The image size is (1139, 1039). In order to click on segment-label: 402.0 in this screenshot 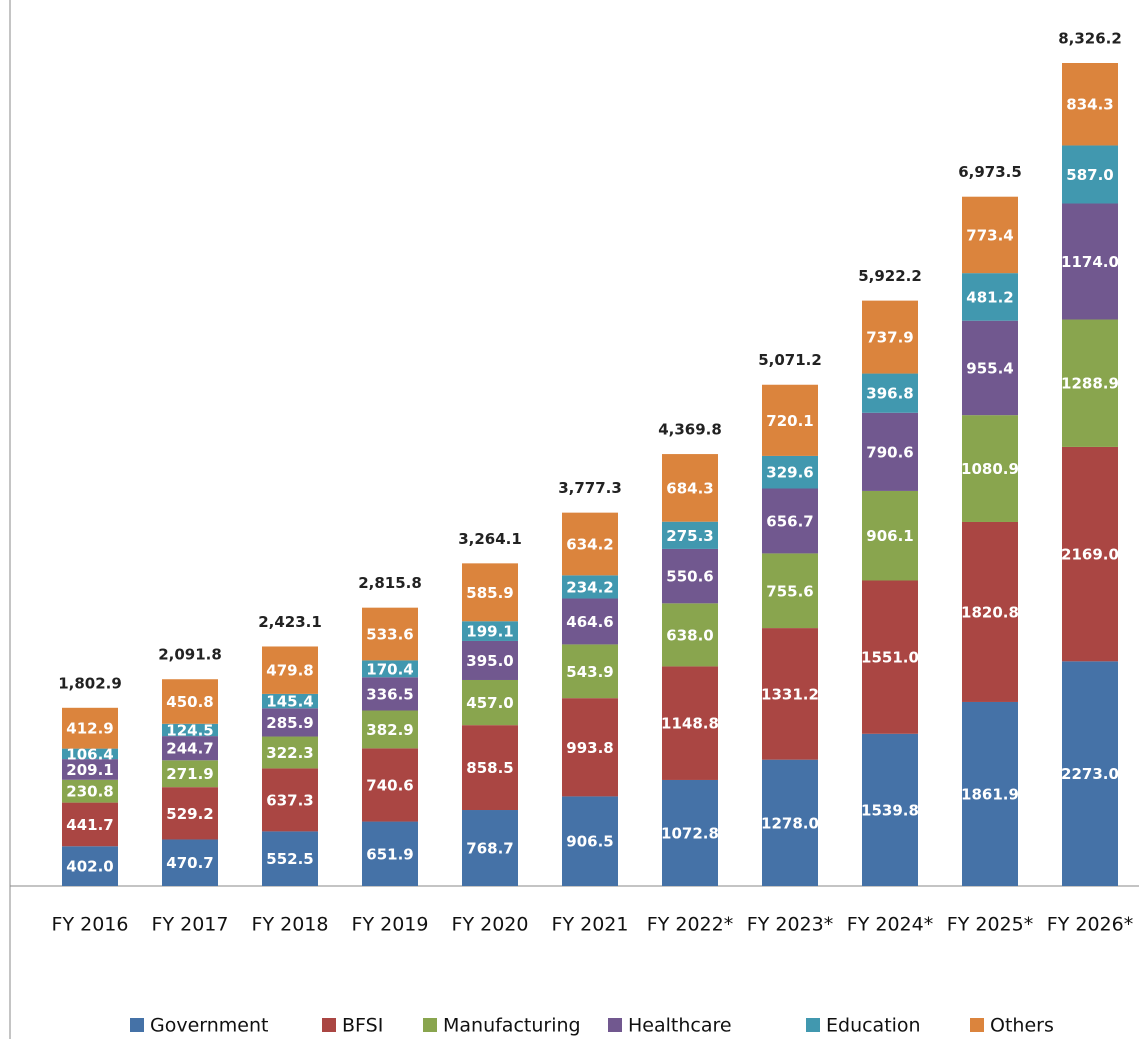, I will do `click(89, 867)`.